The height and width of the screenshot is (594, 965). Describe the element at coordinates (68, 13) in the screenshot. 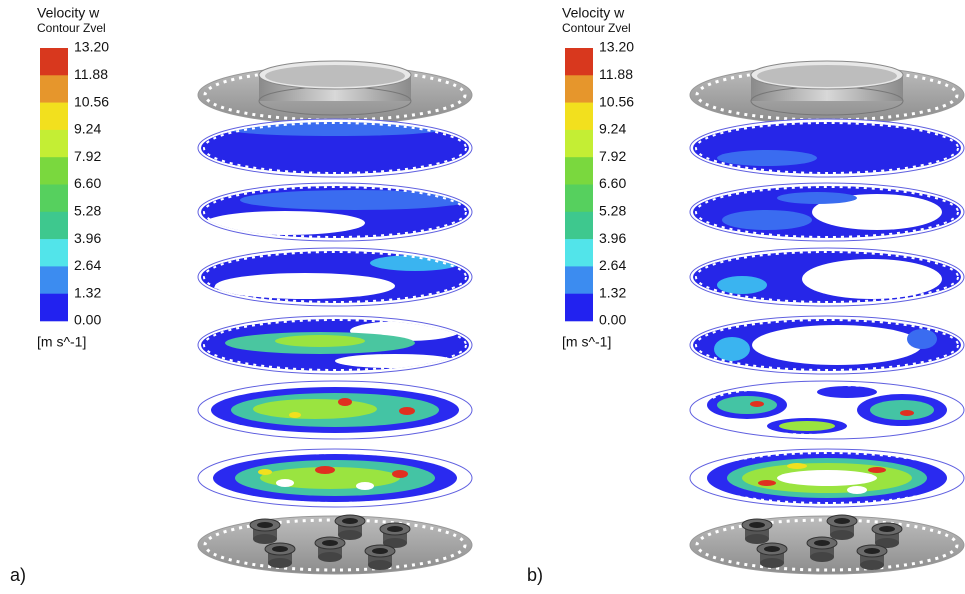

I see `legend-title: Velocity w` at that location.